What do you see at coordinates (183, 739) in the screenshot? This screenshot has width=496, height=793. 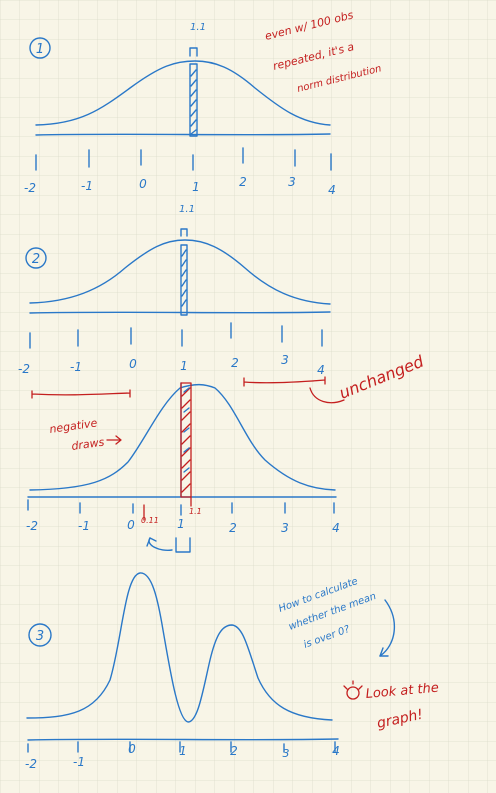 I see `panel-3-axis` at bounding box center [183, 739].